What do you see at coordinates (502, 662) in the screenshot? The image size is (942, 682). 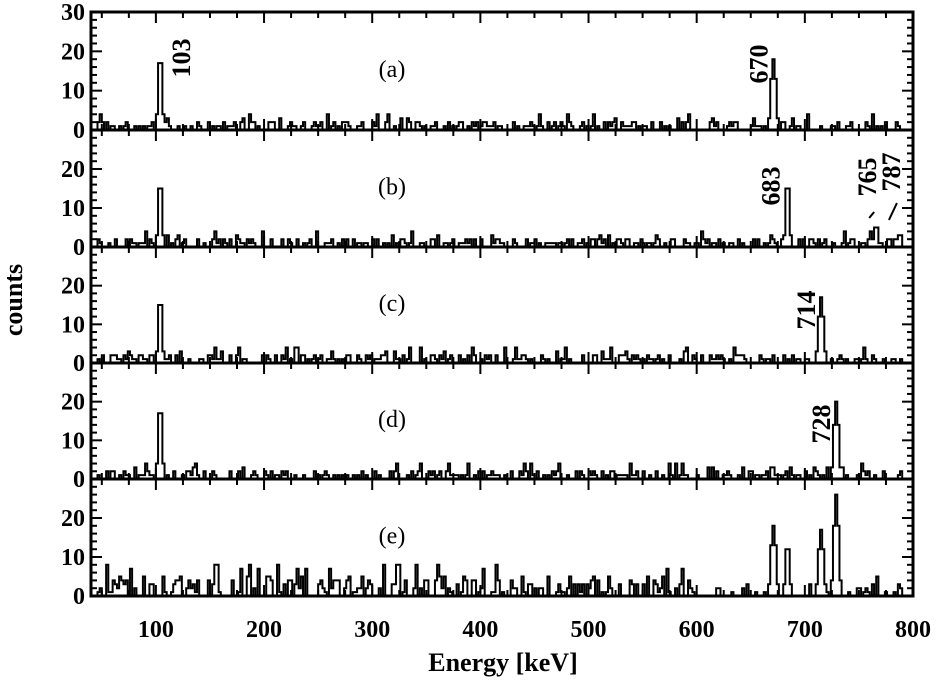 I see `x-axis-title: Energy [keV]` at bounding box center [502, 662].